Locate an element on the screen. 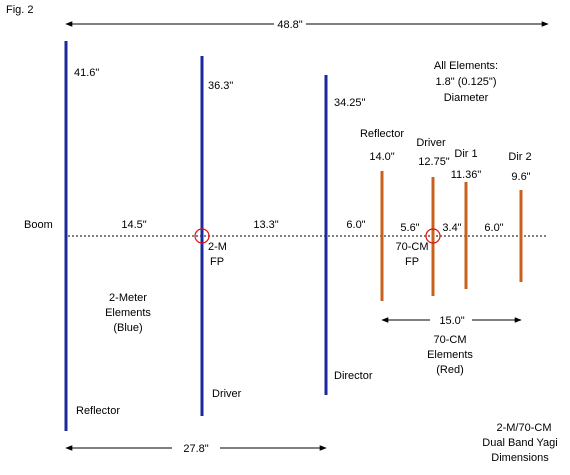  two-meter-spacing-1: 14.5" is located at coordinates (133, 225).